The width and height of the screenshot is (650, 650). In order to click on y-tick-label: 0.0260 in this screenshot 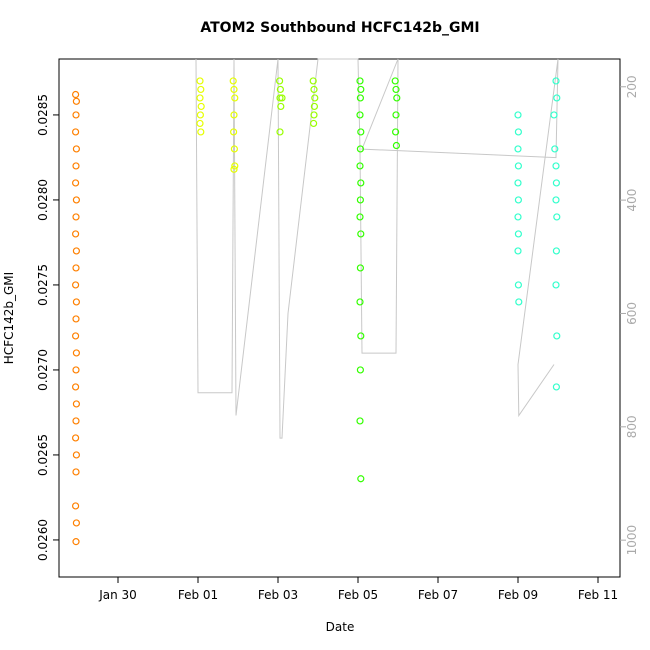, I will do `click(43, 540)`.